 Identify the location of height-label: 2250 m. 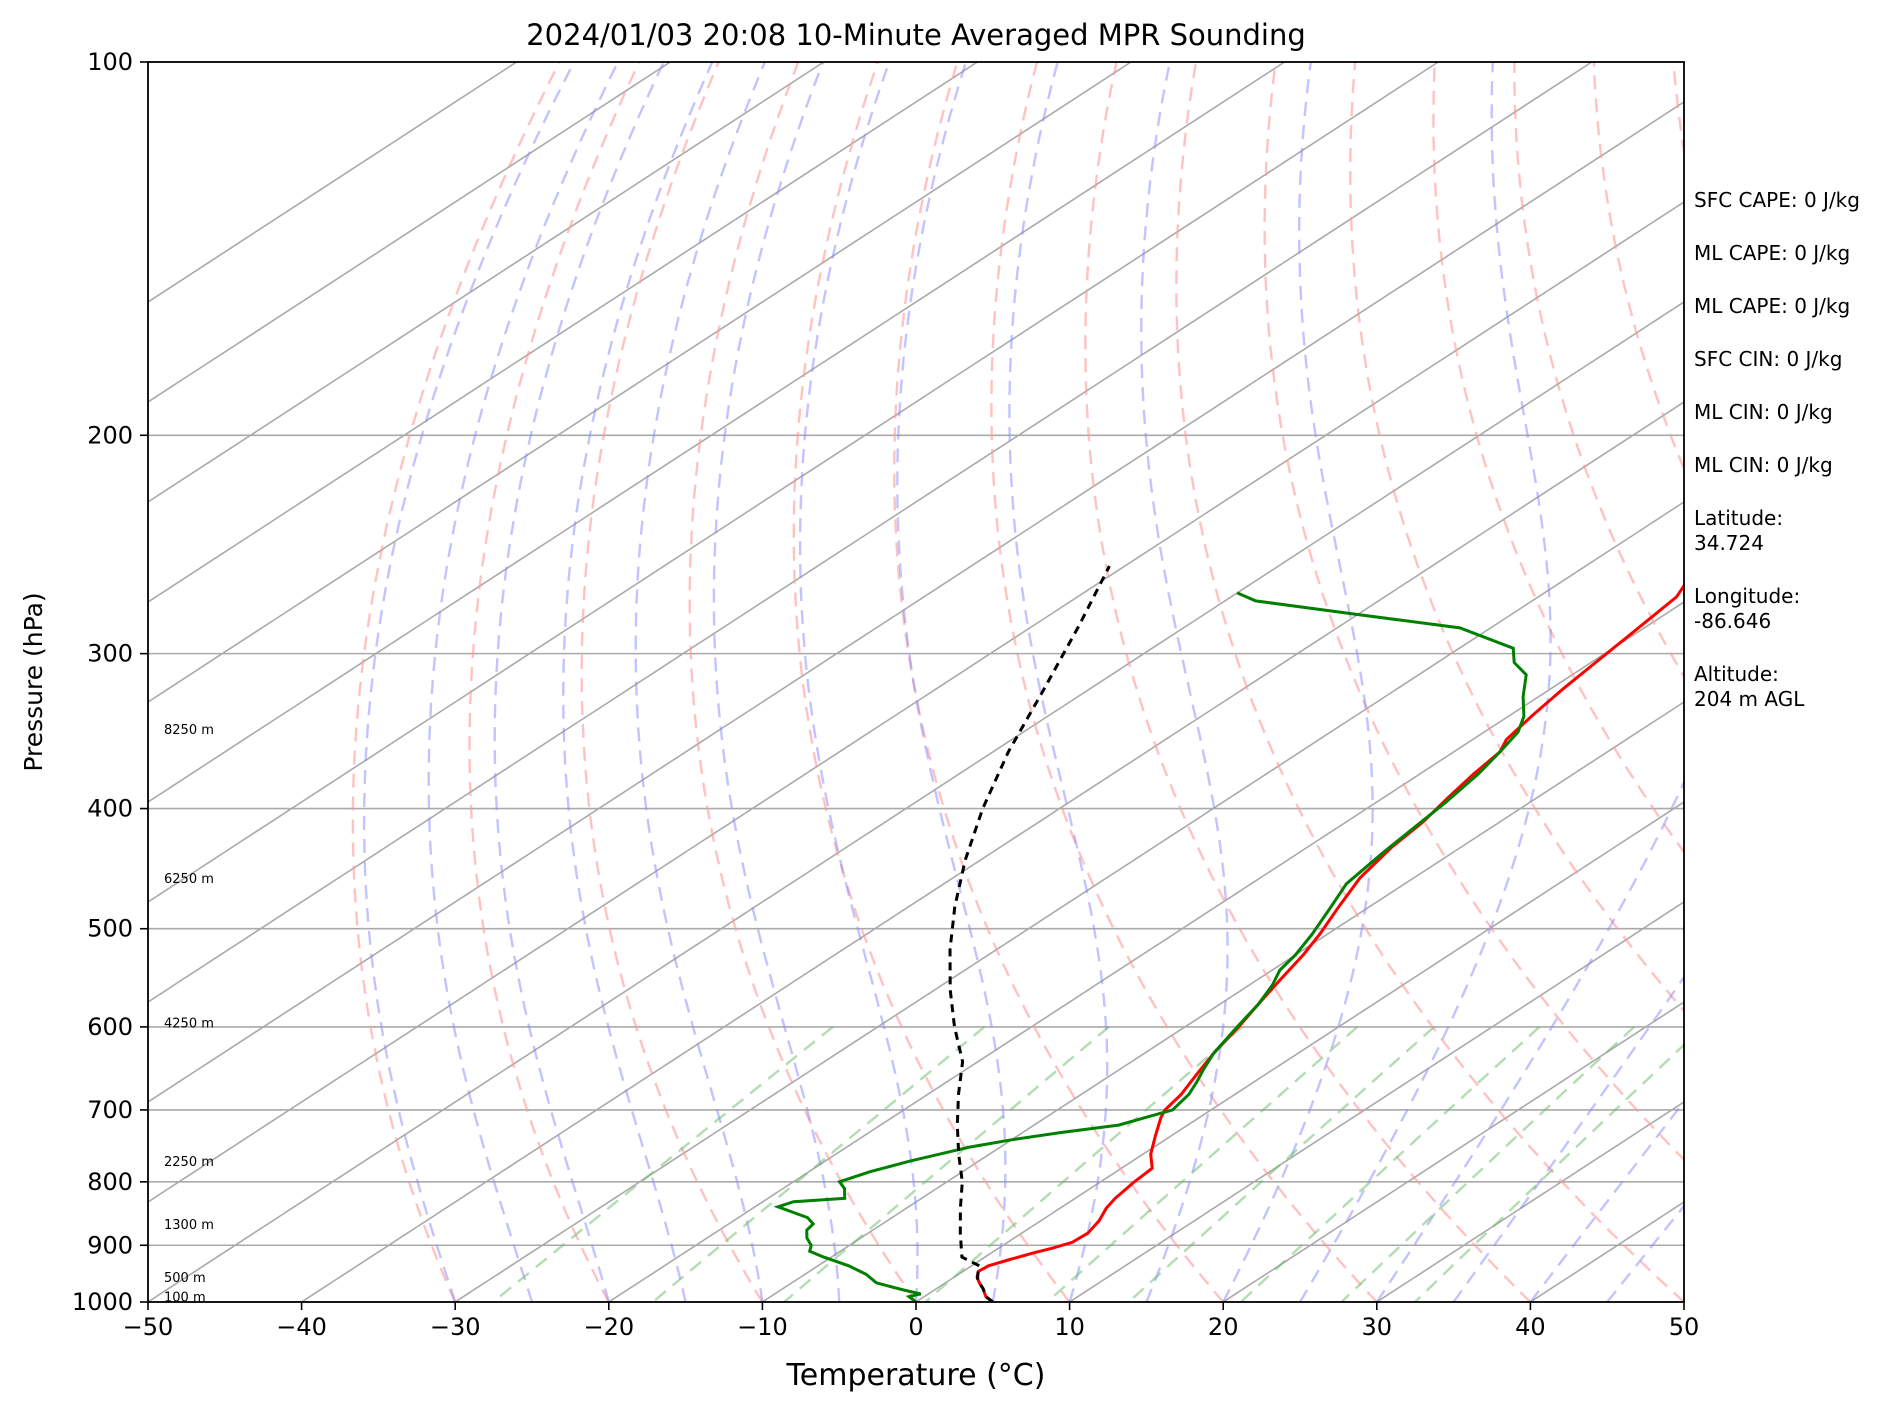
(189, 1162).